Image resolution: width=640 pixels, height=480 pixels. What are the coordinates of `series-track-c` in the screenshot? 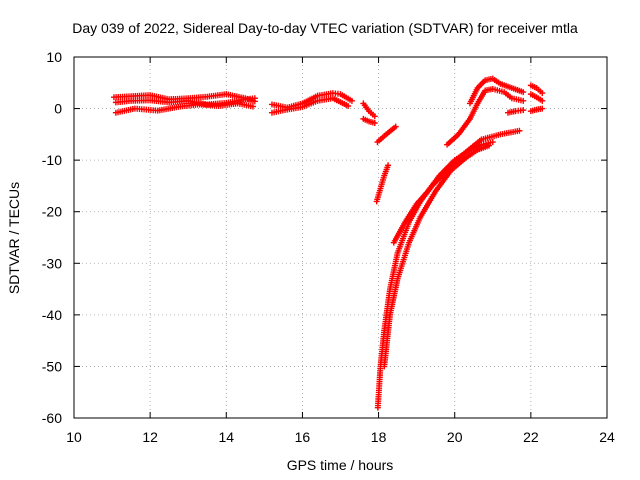 It's located at (184, 108).